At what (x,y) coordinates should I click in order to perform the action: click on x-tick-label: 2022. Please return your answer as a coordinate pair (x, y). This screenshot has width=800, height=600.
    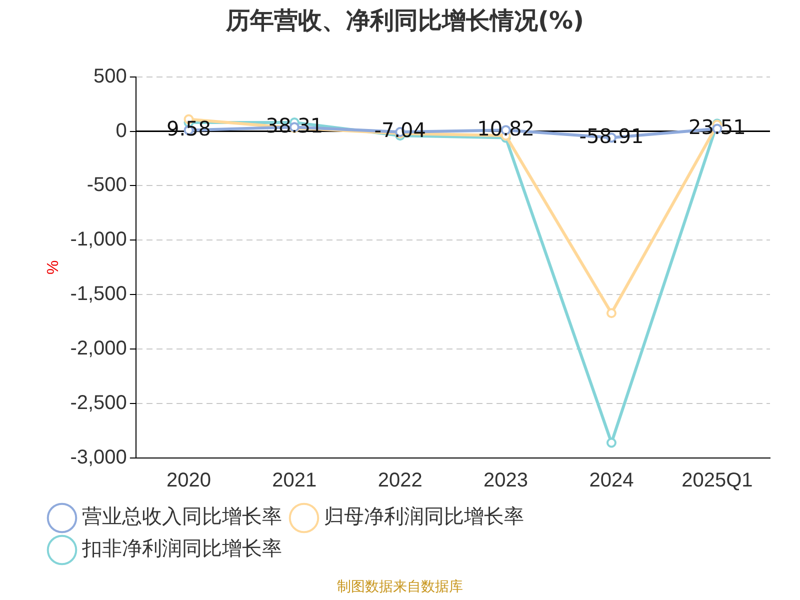
    Looking at the image, I should click on (400, 481).